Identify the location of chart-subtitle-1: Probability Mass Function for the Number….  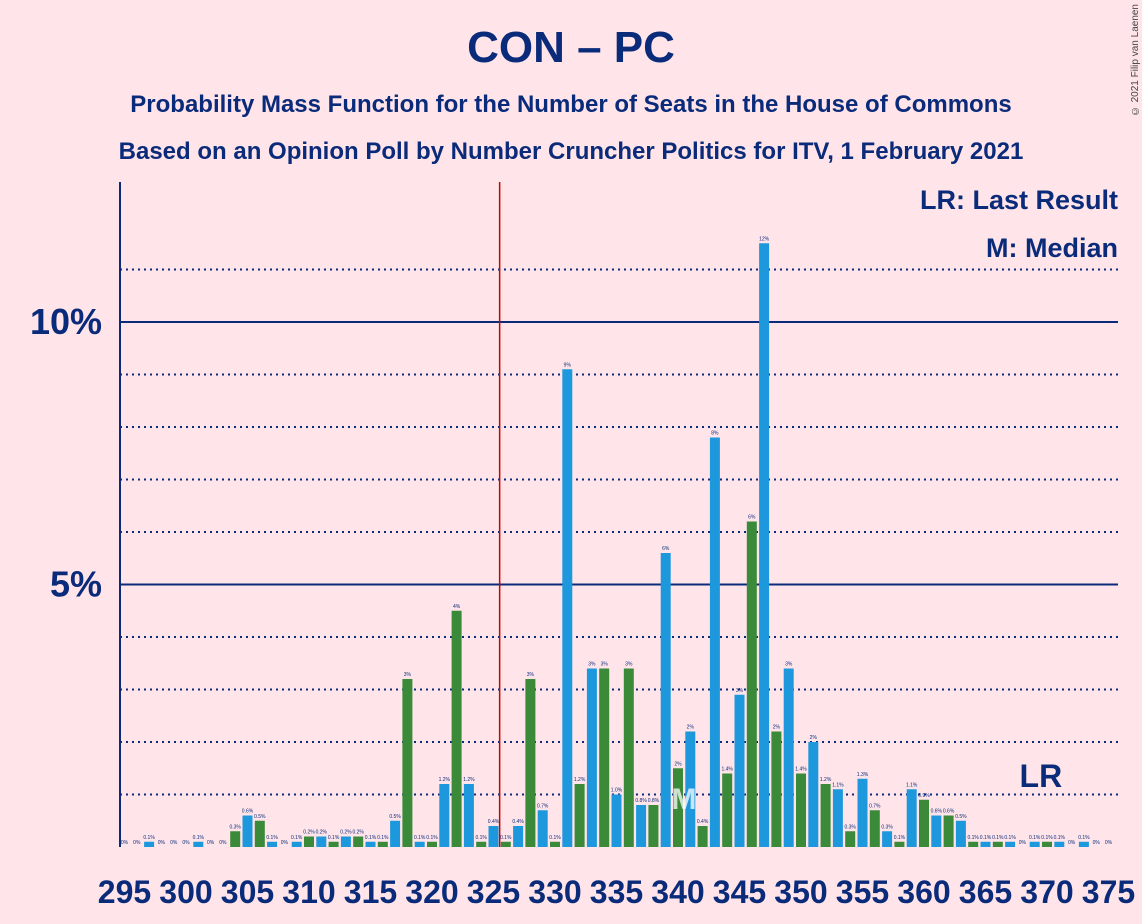
(571, 104).